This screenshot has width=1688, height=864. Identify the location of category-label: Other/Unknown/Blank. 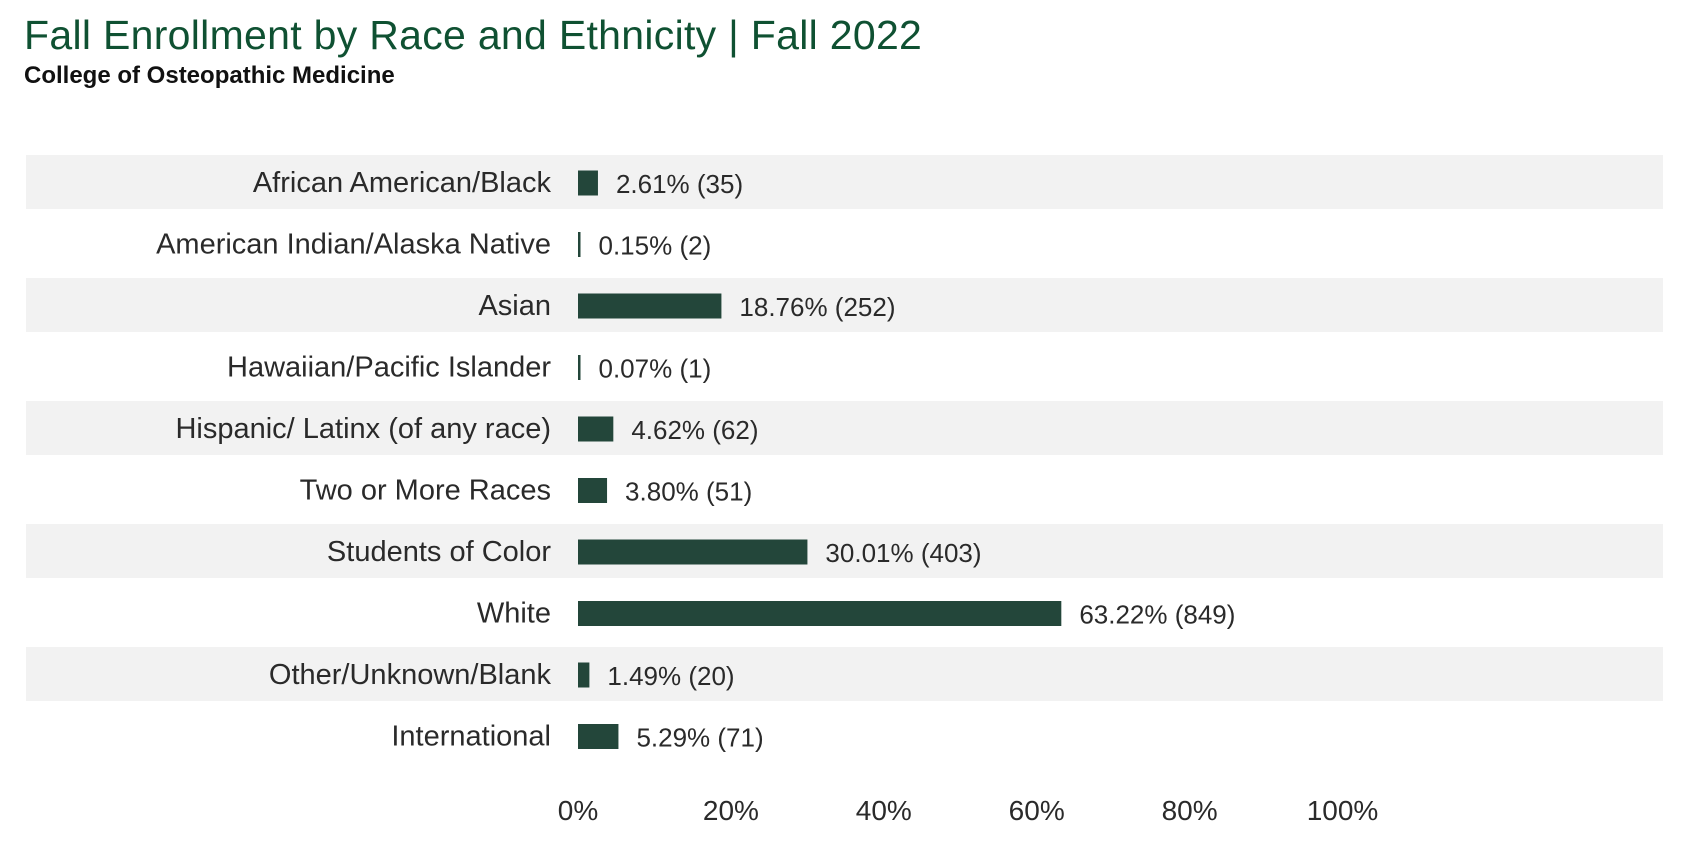
(410, 675).